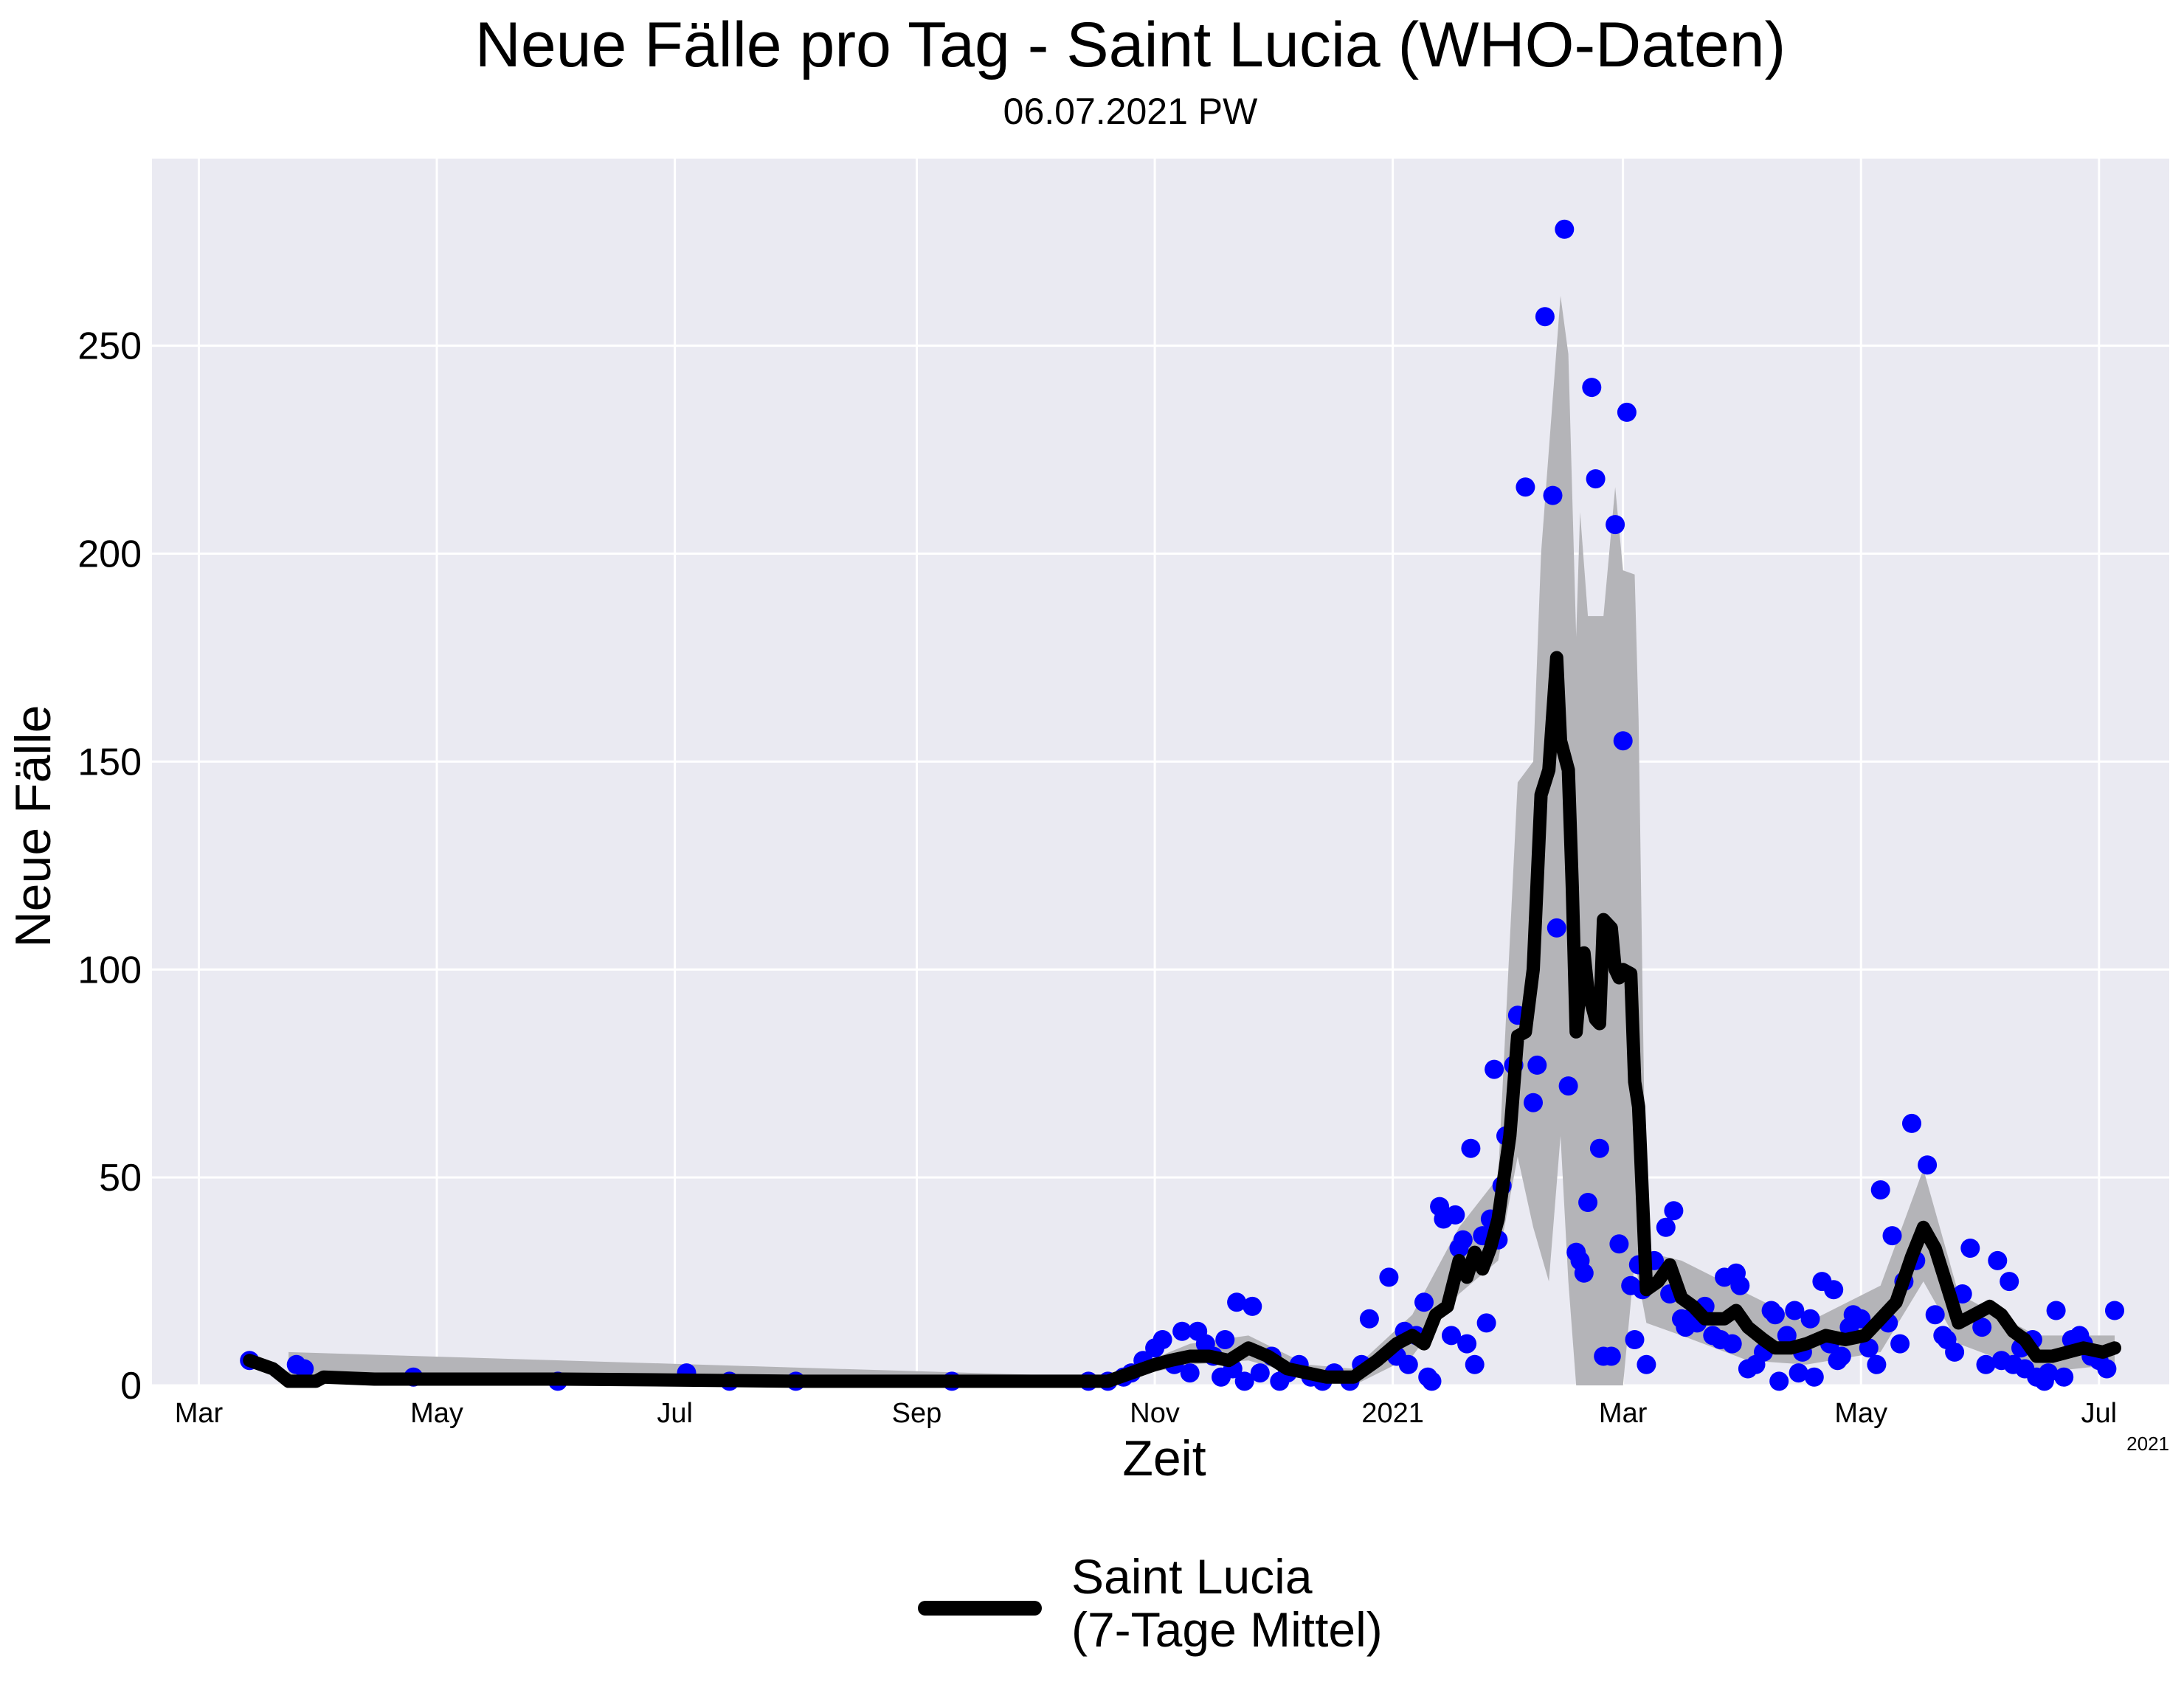 The width and height of the screenshot is (2184, 1693). What do you see at coordinates (109, 347) in the screenshot?
I see `y-tick-label: 250` at bounding box center [109, 347].